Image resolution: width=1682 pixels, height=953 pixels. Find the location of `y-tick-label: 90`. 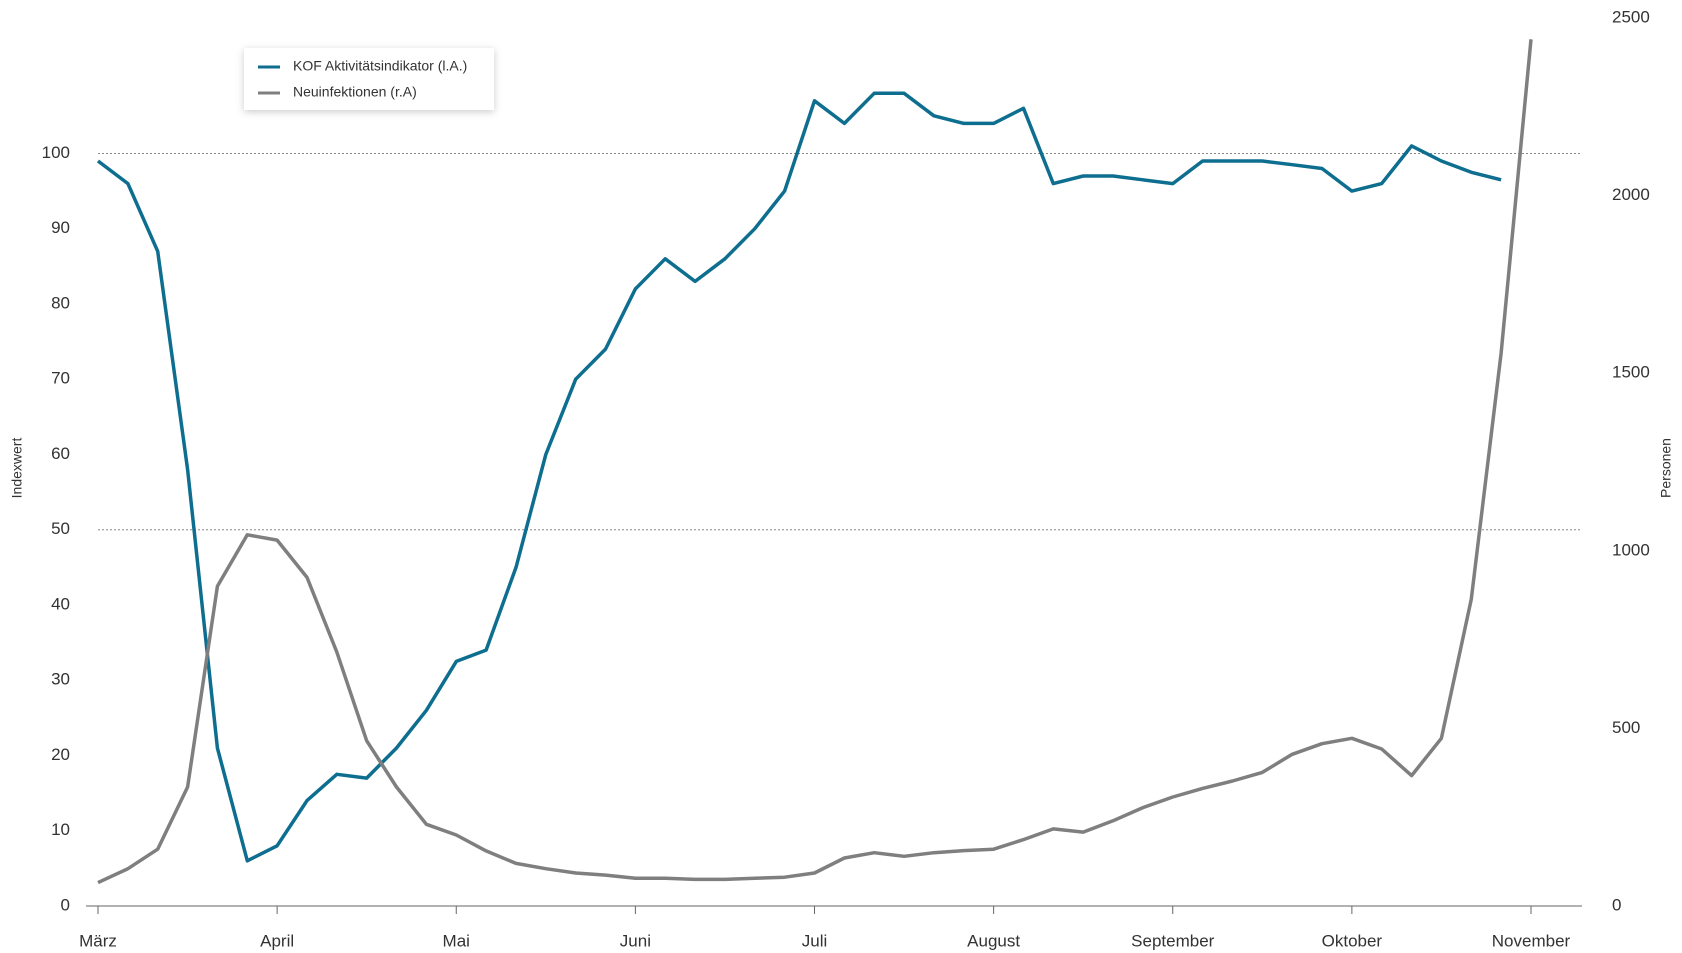

y-tick-label: 90 is located at coordinates (60, 227).